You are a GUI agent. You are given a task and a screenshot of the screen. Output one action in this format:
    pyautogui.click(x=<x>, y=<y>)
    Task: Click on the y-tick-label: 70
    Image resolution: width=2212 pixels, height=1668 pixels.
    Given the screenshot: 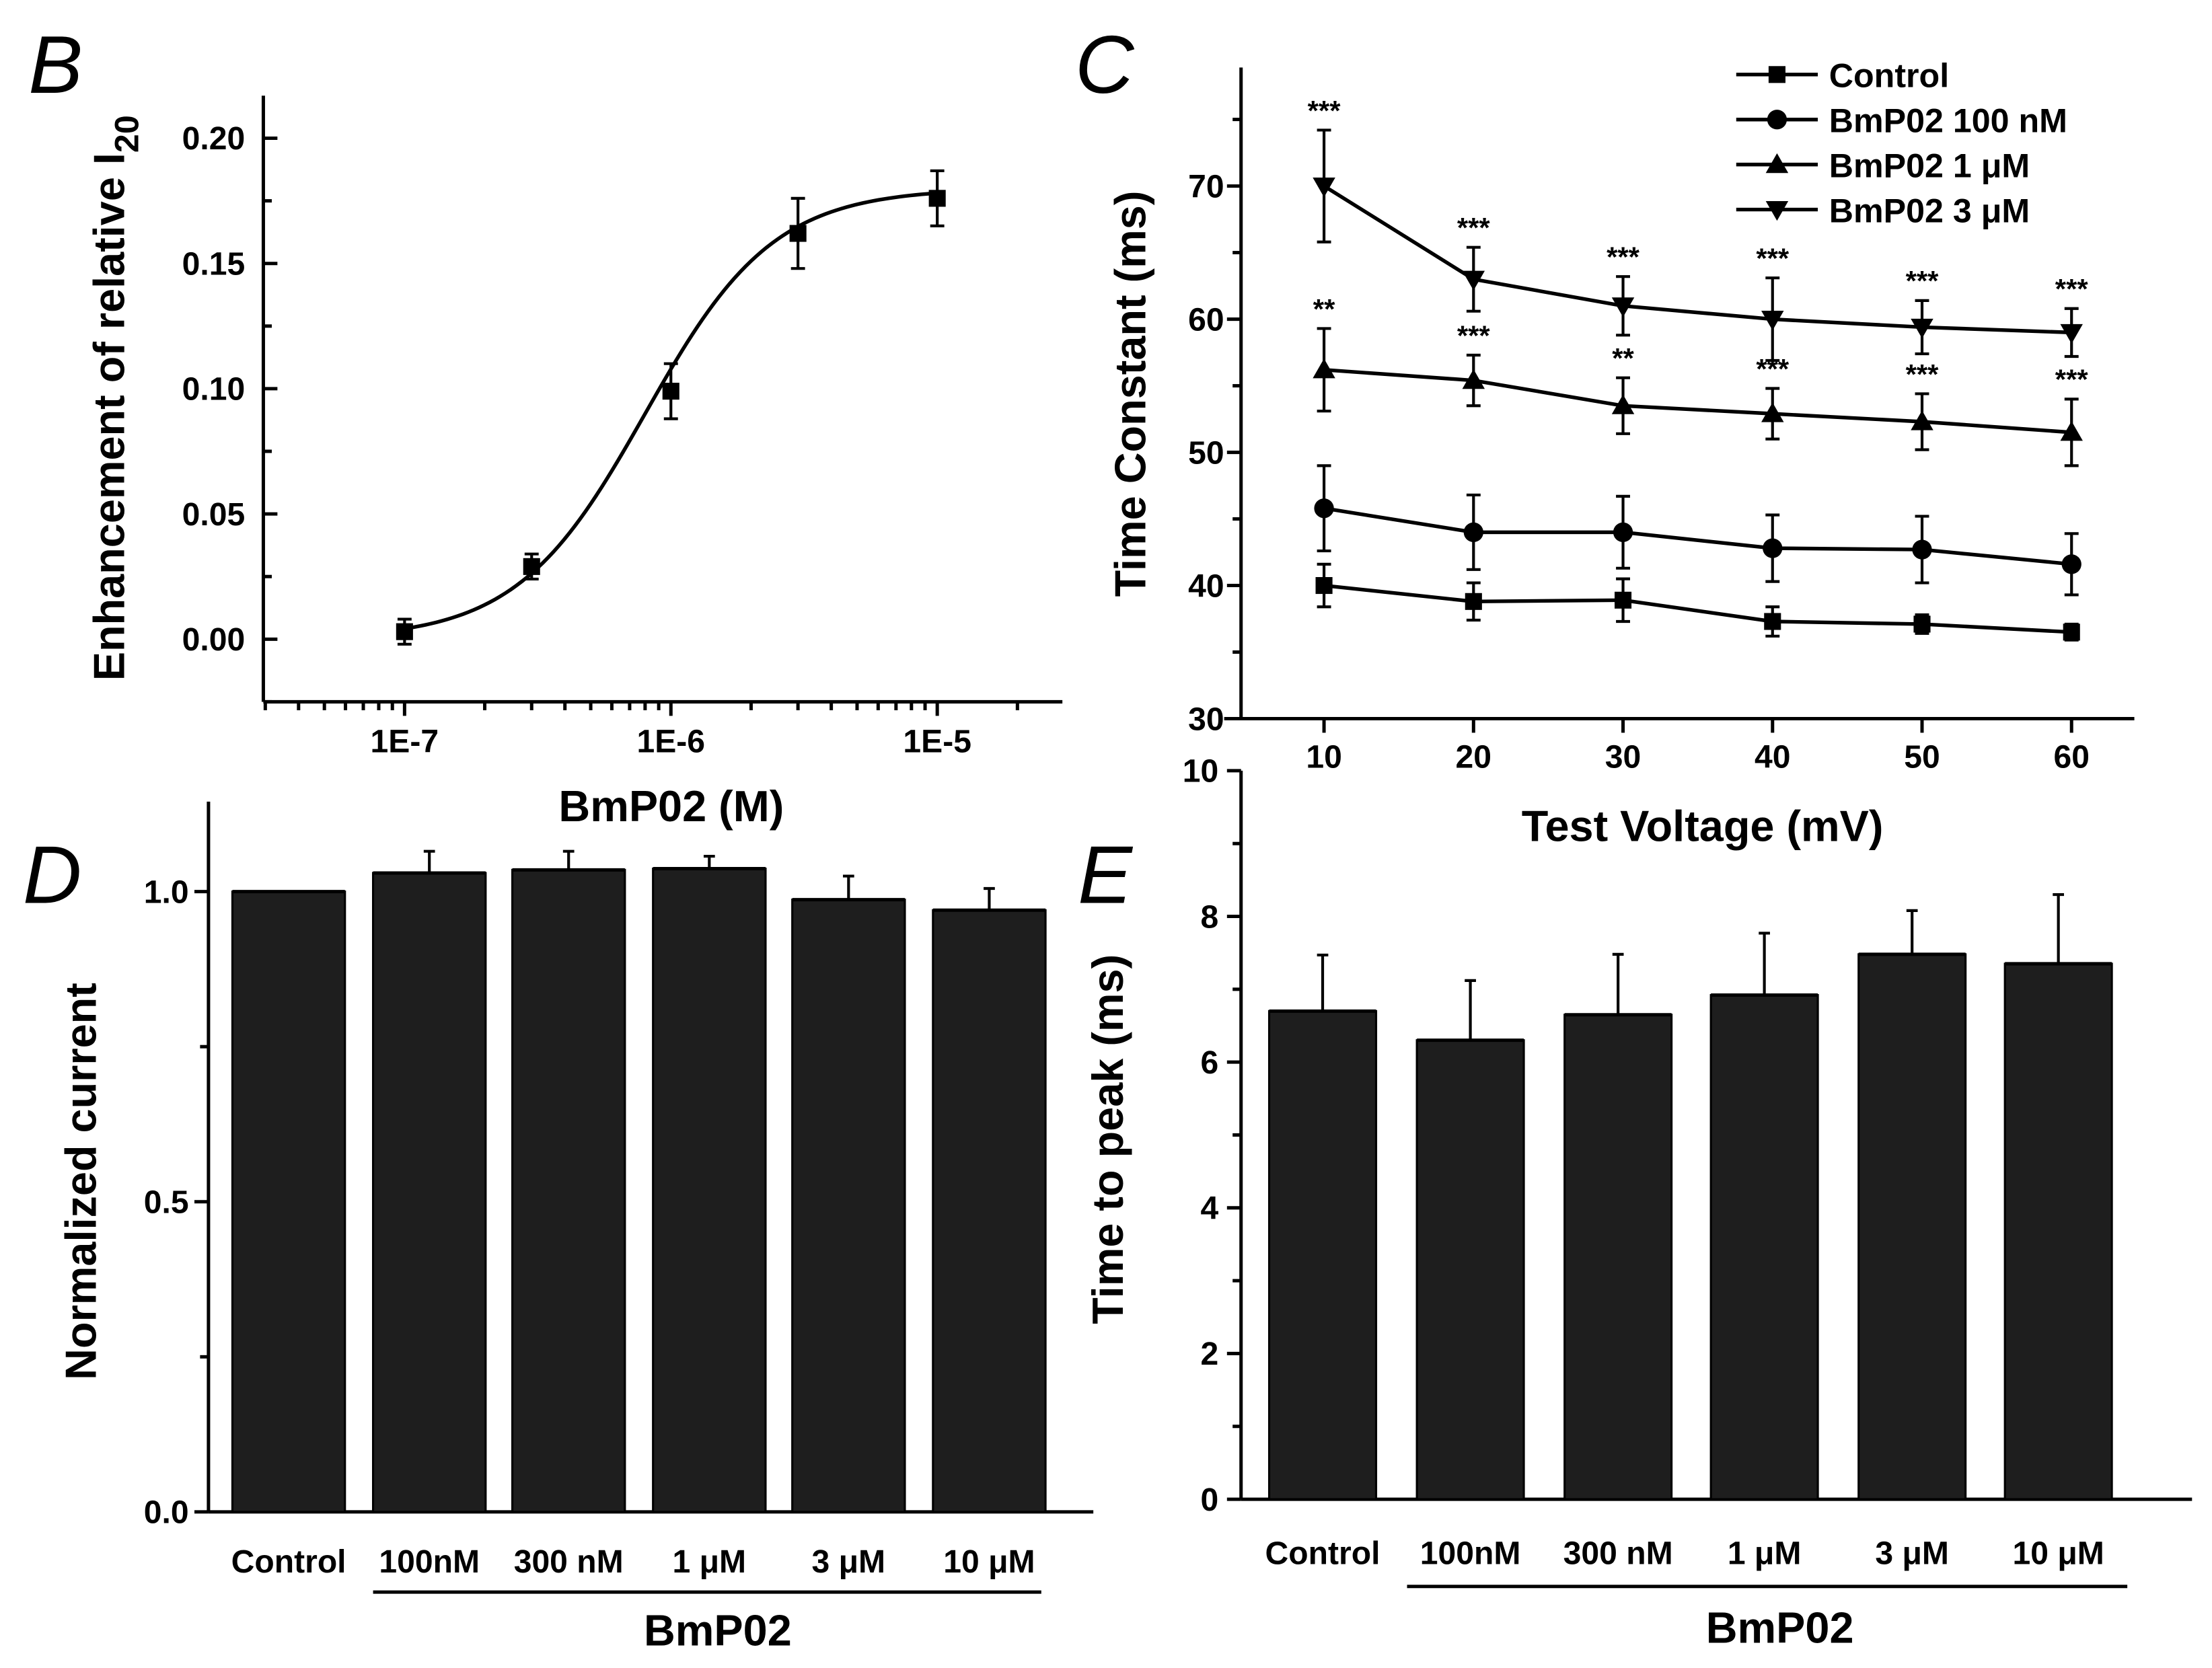 What is the action you would take?
    pyautogui.click(x=1206, y=186)
    